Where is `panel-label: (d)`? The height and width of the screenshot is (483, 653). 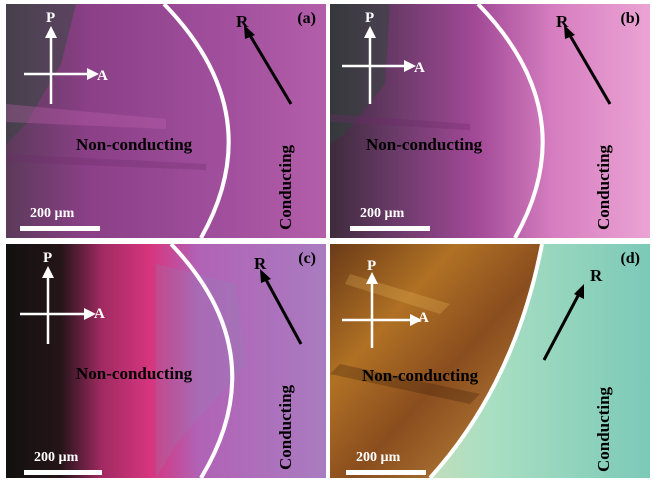
panel-label: (d) is located at coordinates (630, 258).